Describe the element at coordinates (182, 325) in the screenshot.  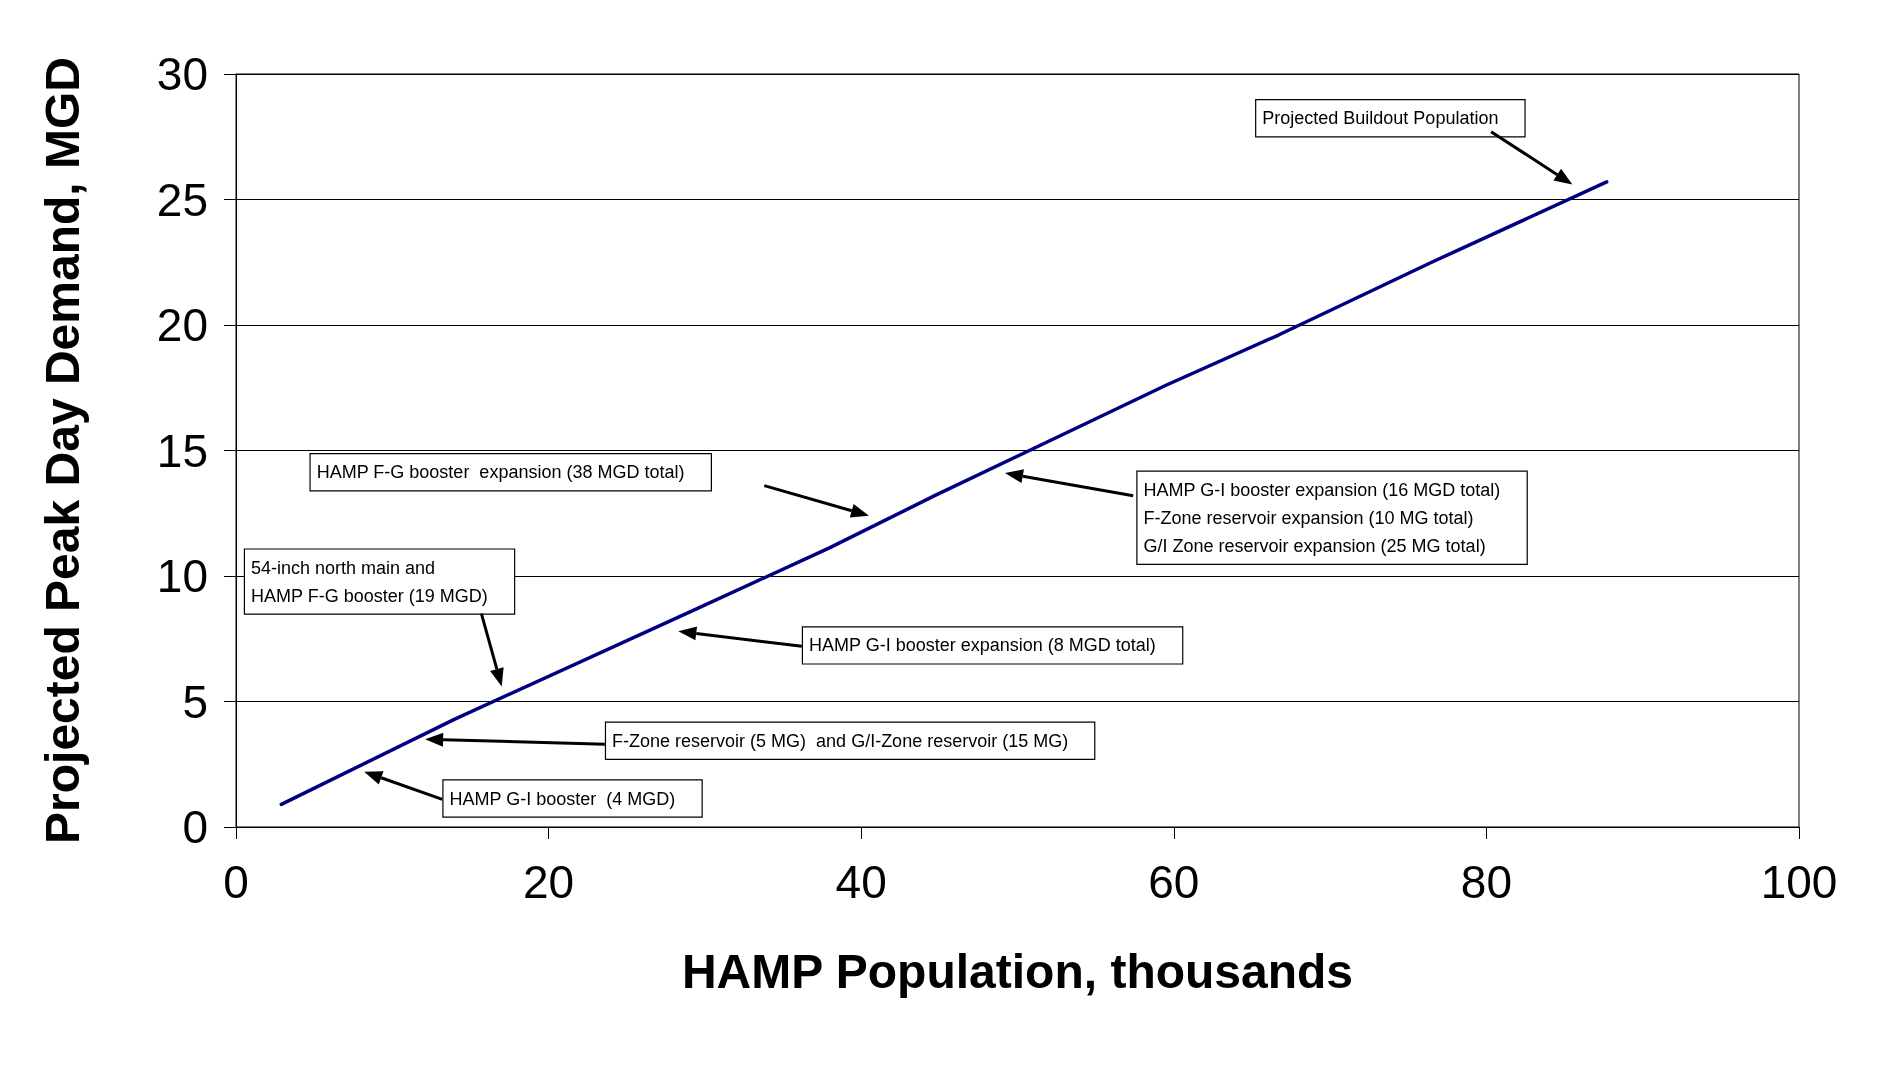
I see `y-tick-label: 20` at that location.